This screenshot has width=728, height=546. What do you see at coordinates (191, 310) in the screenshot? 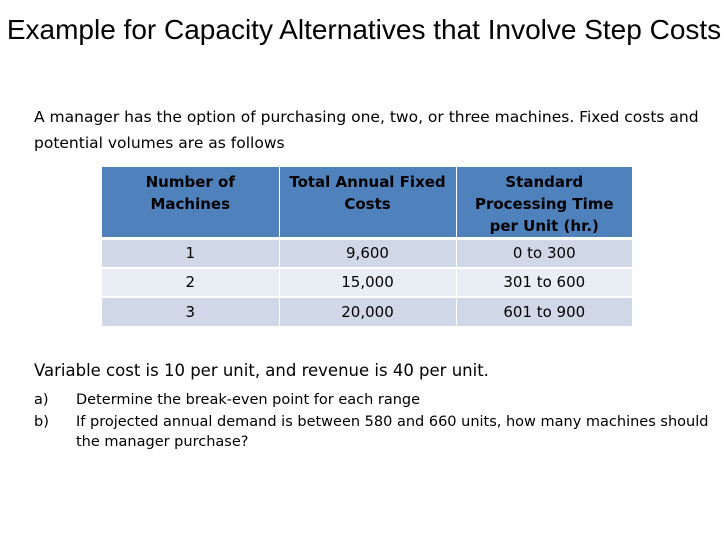
I see `cell-machines: 3` at bounding box center [191, 310].